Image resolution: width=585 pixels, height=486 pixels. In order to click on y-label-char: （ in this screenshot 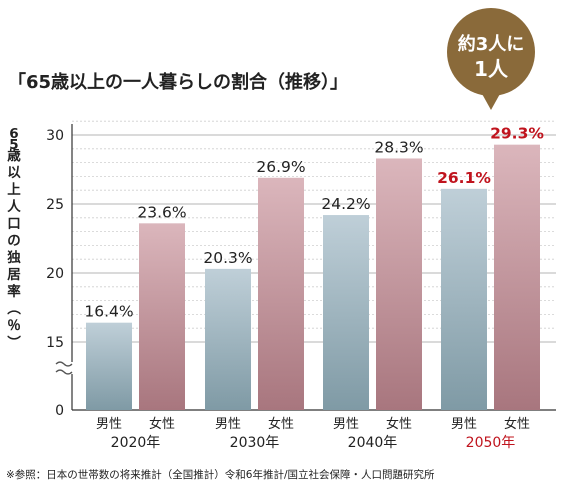, I will do `click(13, 308)`.